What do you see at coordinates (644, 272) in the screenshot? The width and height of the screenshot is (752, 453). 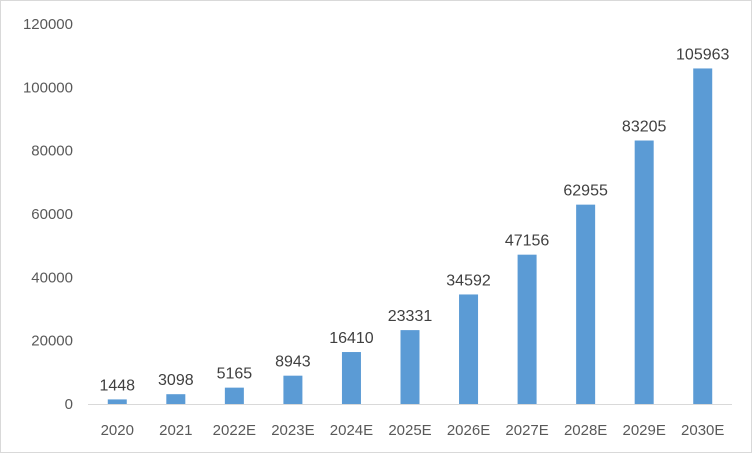 I see `bar-2029E` at bounding box center [644, 272].